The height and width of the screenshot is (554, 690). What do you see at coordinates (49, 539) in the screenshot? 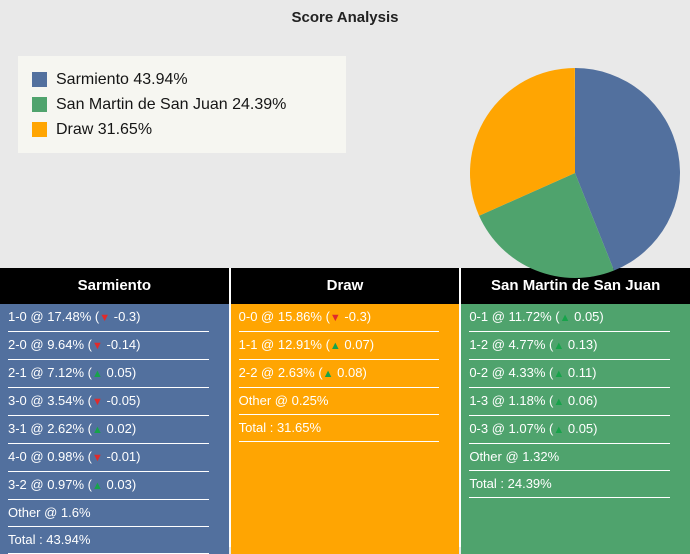
I see `score-row-label: Total : 43.94%` at bounding box center [49, 539].